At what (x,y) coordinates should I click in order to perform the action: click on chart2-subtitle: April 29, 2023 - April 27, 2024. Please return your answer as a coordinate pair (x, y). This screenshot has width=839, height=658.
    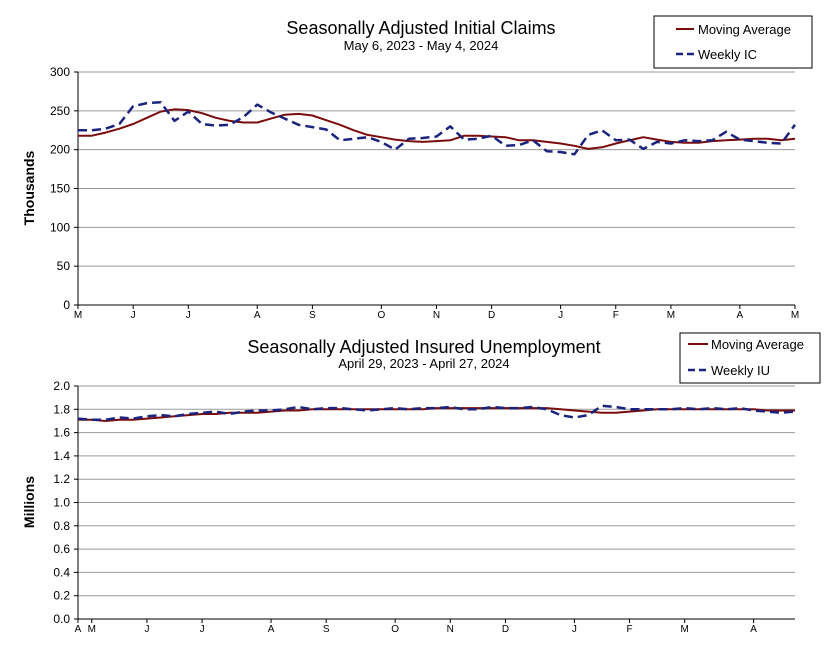
    Looking at the image, I should click on (423, 363).